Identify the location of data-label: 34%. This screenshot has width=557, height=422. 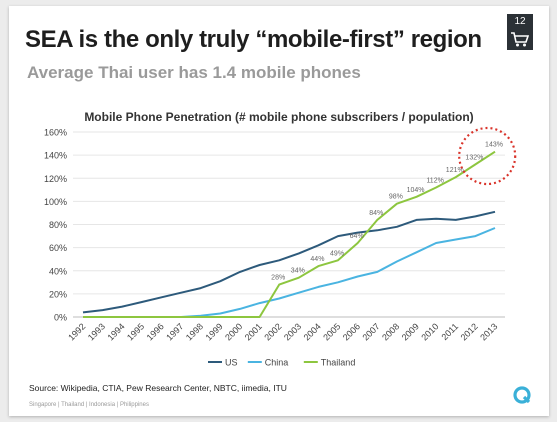
(298, 271).